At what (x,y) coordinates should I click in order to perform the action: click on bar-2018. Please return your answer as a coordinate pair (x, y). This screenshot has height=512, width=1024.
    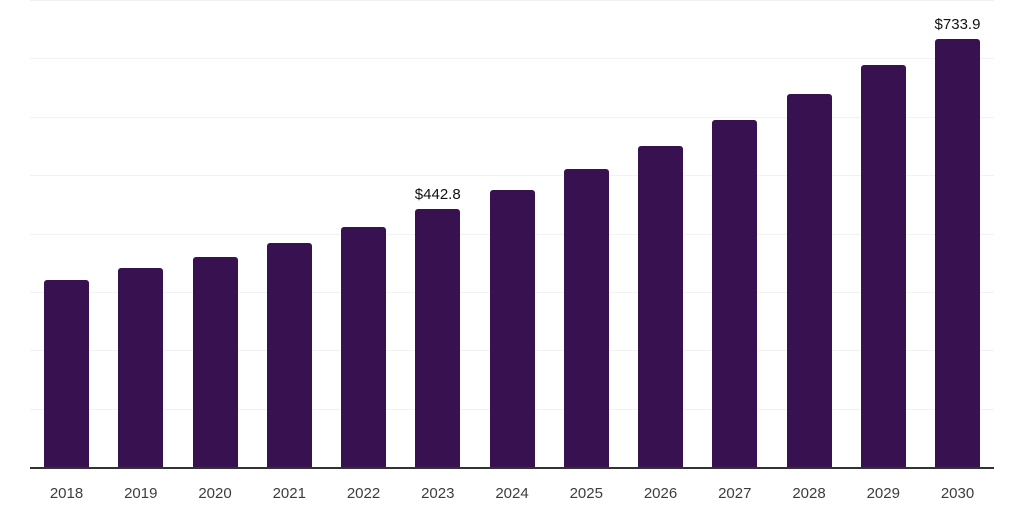
    Looking at the image, I should click on (66, 373).